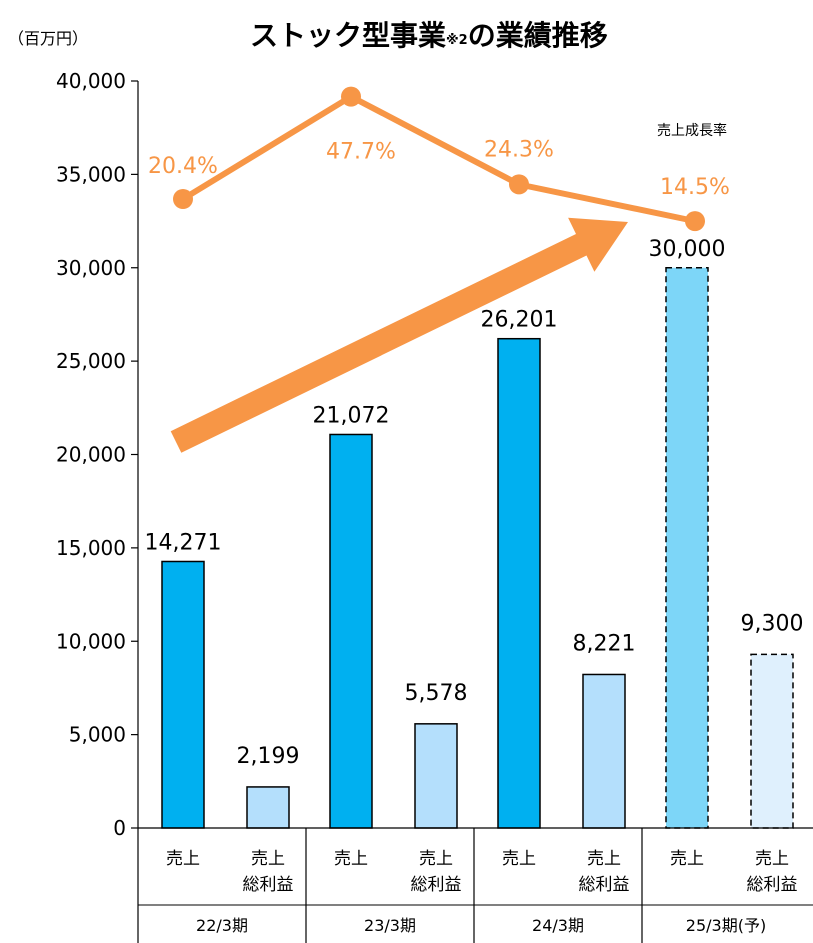  What do you see at coordinates (772, 741) in the screenshot?
I see `profit-bar-forecast` at bounding box center [772, 741].